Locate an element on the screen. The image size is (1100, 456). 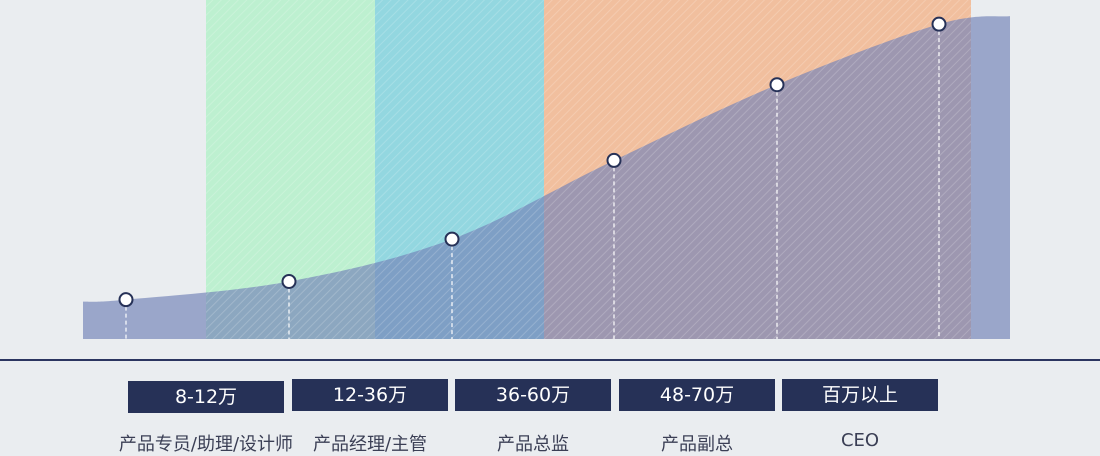
role-label-5: CEO is located at coordinates (860, 440).